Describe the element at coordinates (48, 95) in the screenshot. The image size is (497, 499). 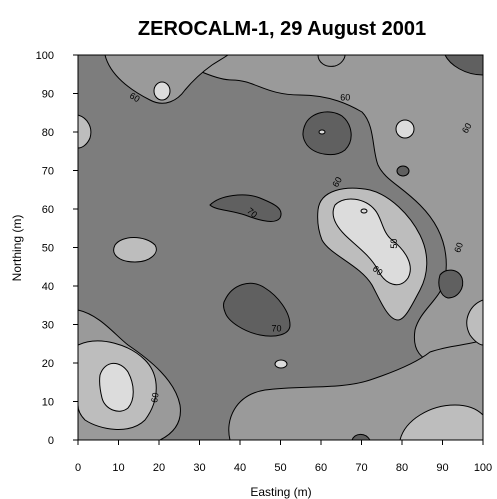
I see `y-tick-label: 90` at that location.